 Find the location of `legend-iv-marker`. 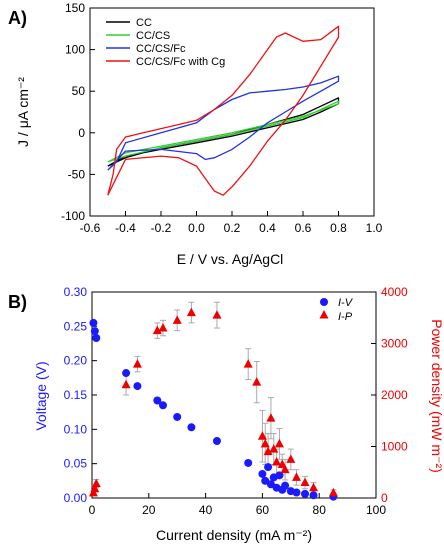

legend-iv-marker is located at coordinates (324, 302).